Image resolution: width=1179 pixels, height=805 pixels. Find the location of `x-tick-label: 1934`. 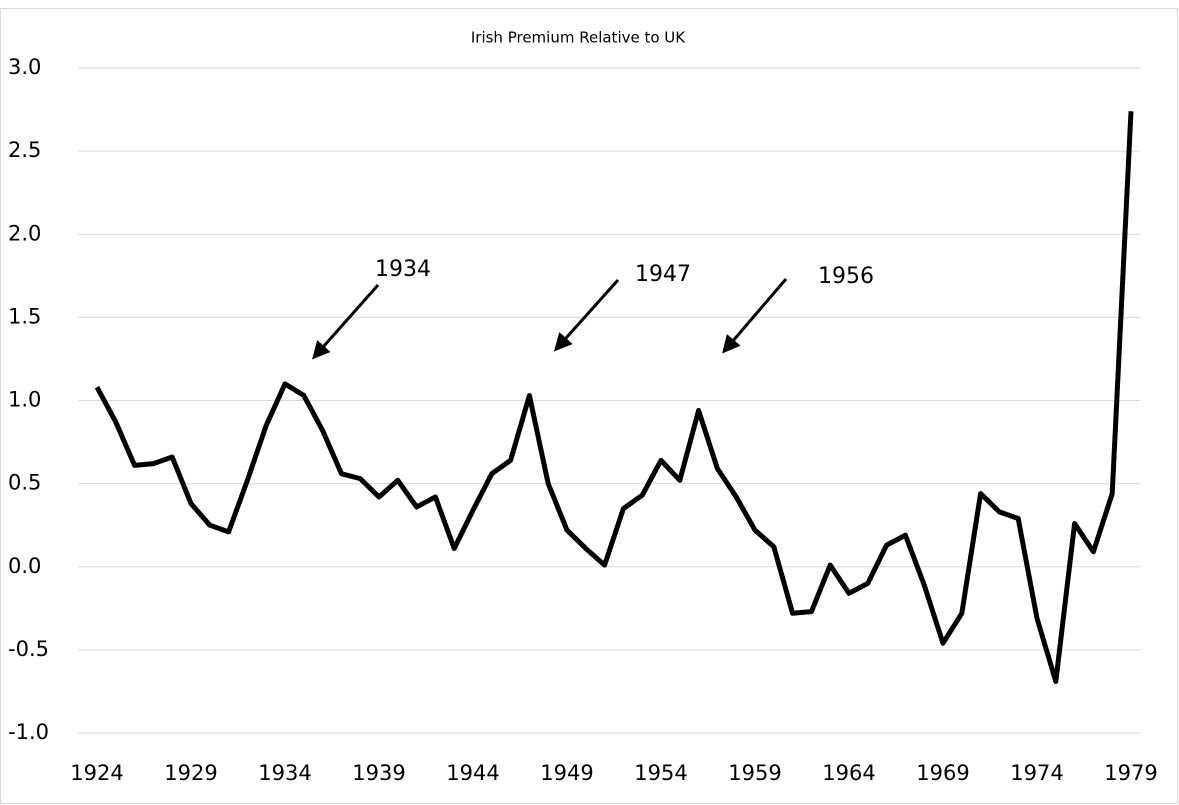

x-tick-label: 1934 is located at coordinates (284, 773).